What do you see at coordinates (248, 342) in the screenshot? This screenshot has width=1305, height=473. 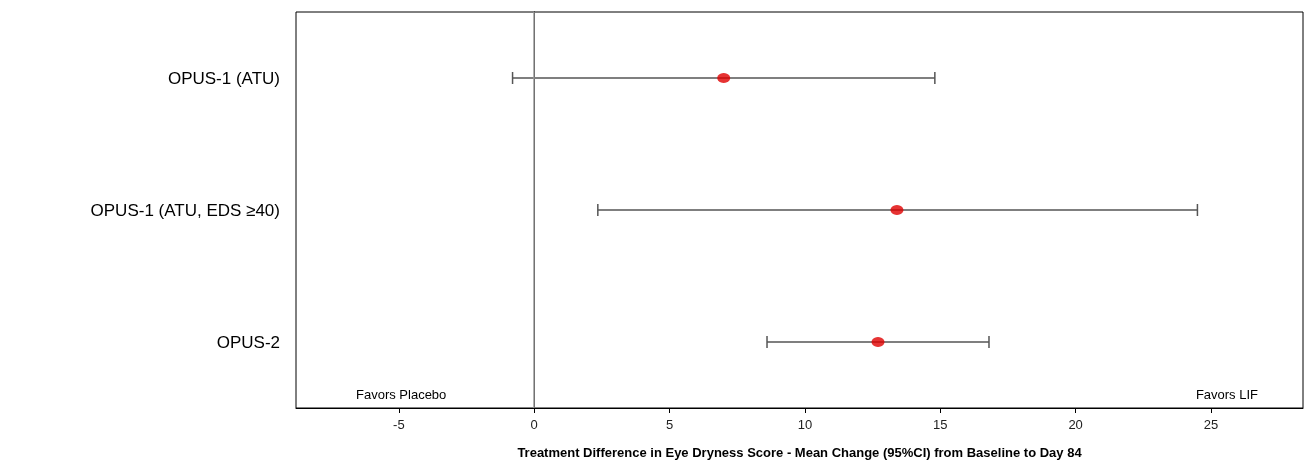 I see `y-tick-label: OPUS-2` at bounding box center [248, 342].